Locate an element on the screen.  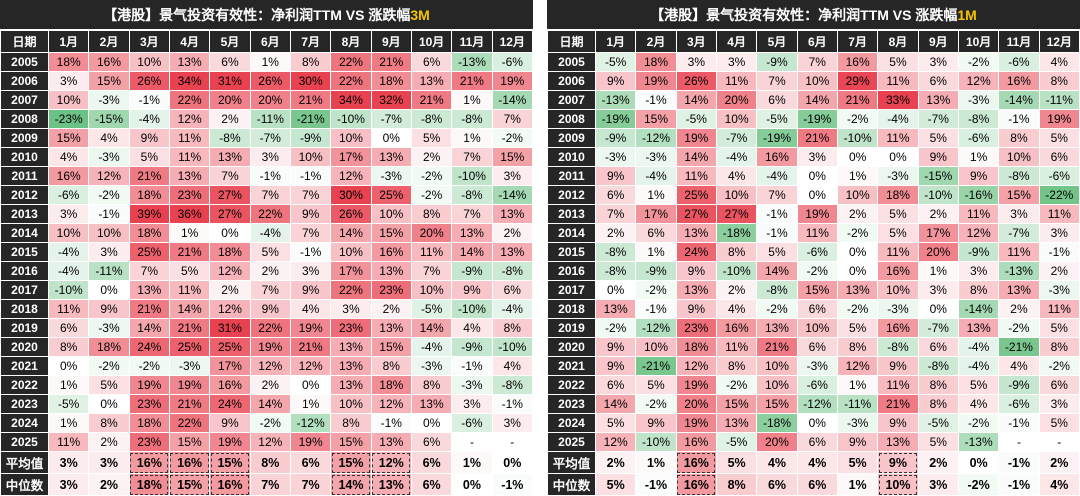
summary-cell: 3% is located at coordinates (68, 484).